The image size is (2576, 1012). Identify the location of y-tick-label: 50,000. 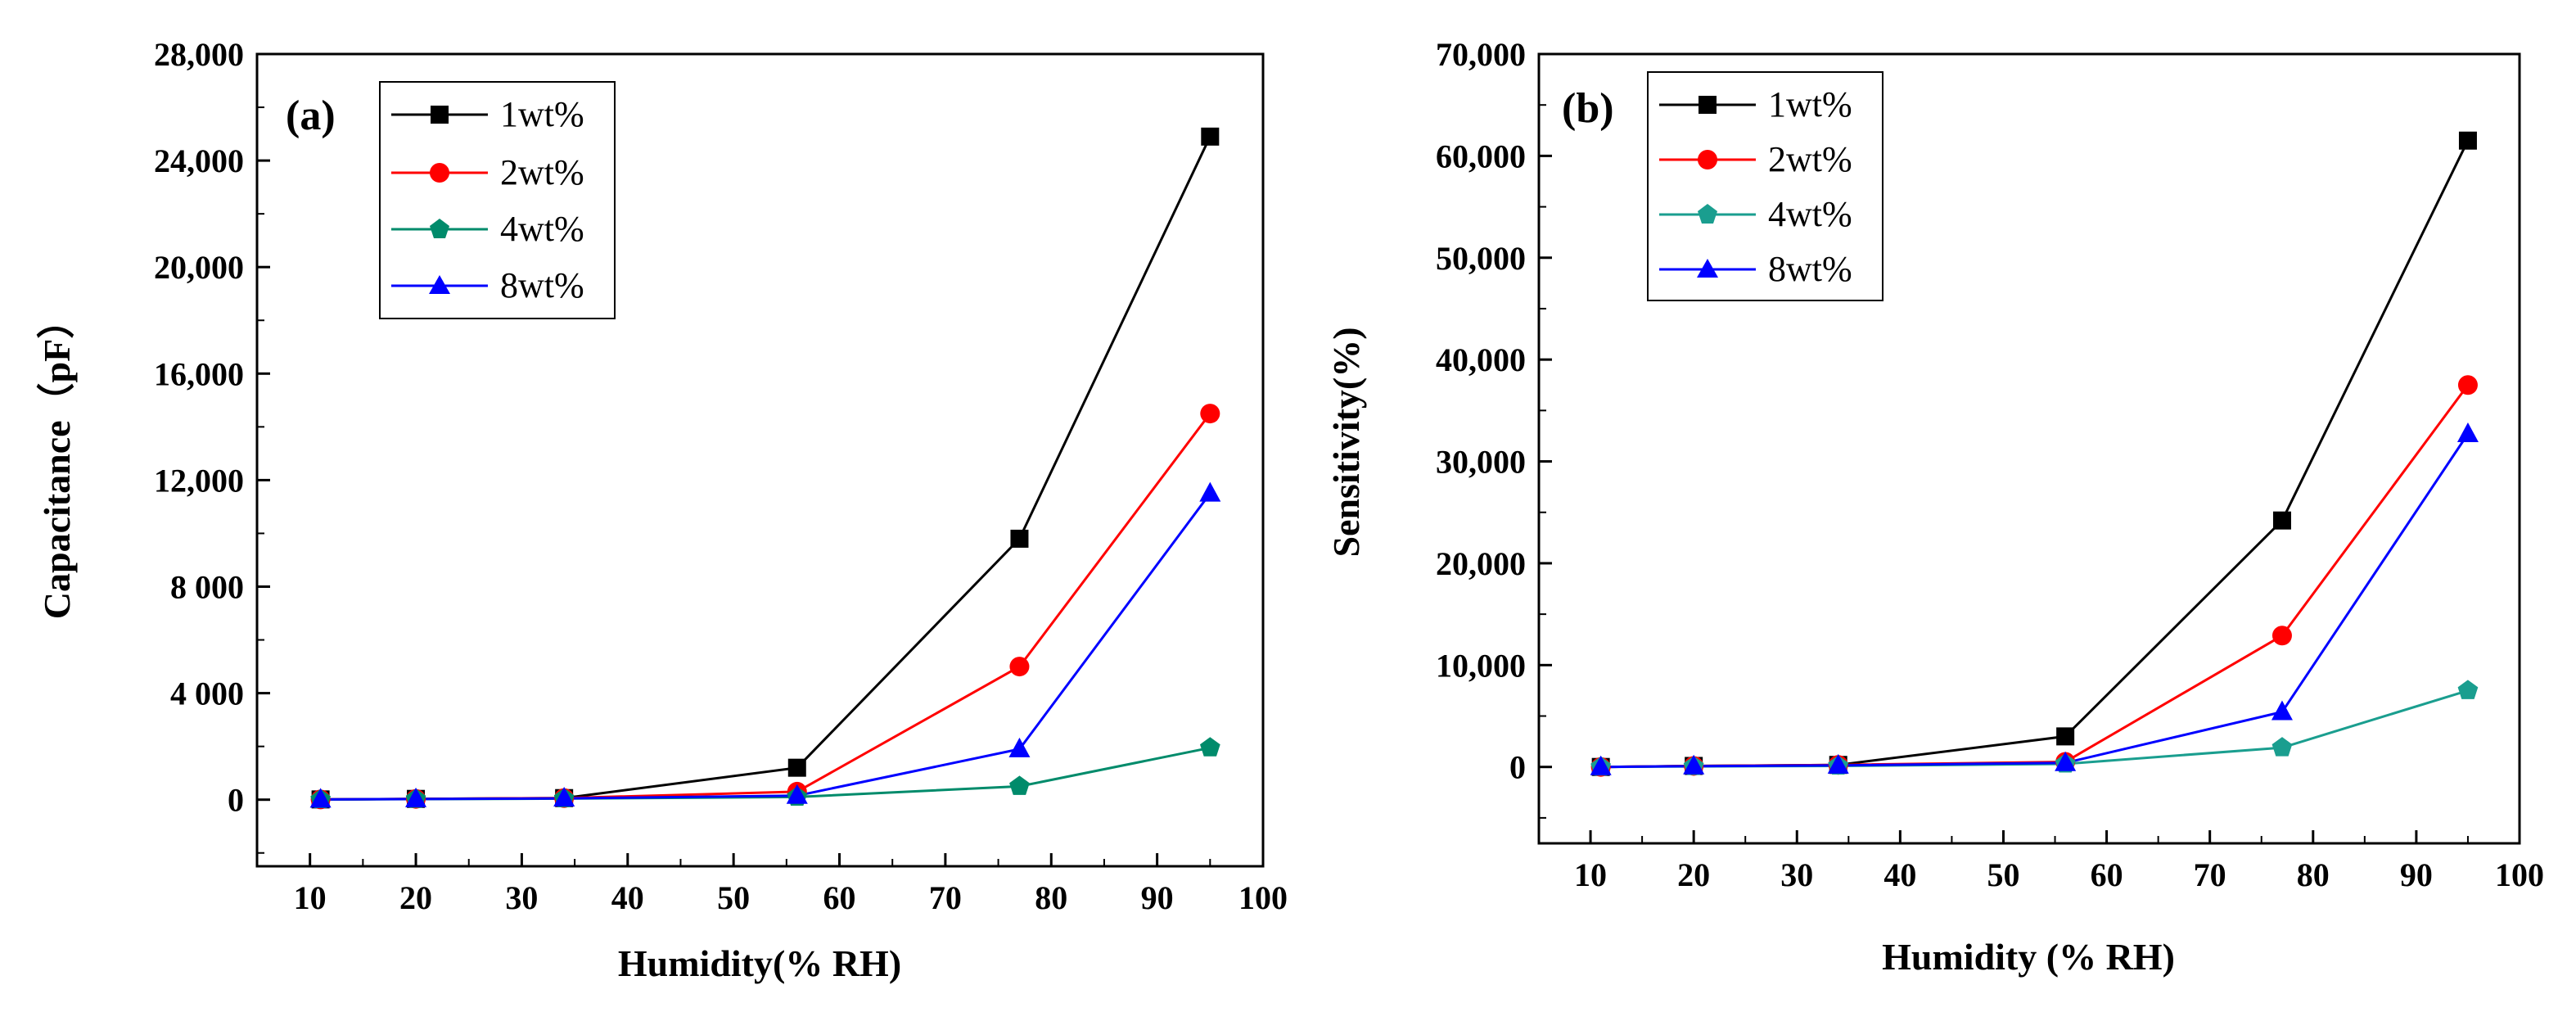
(1481, 258).